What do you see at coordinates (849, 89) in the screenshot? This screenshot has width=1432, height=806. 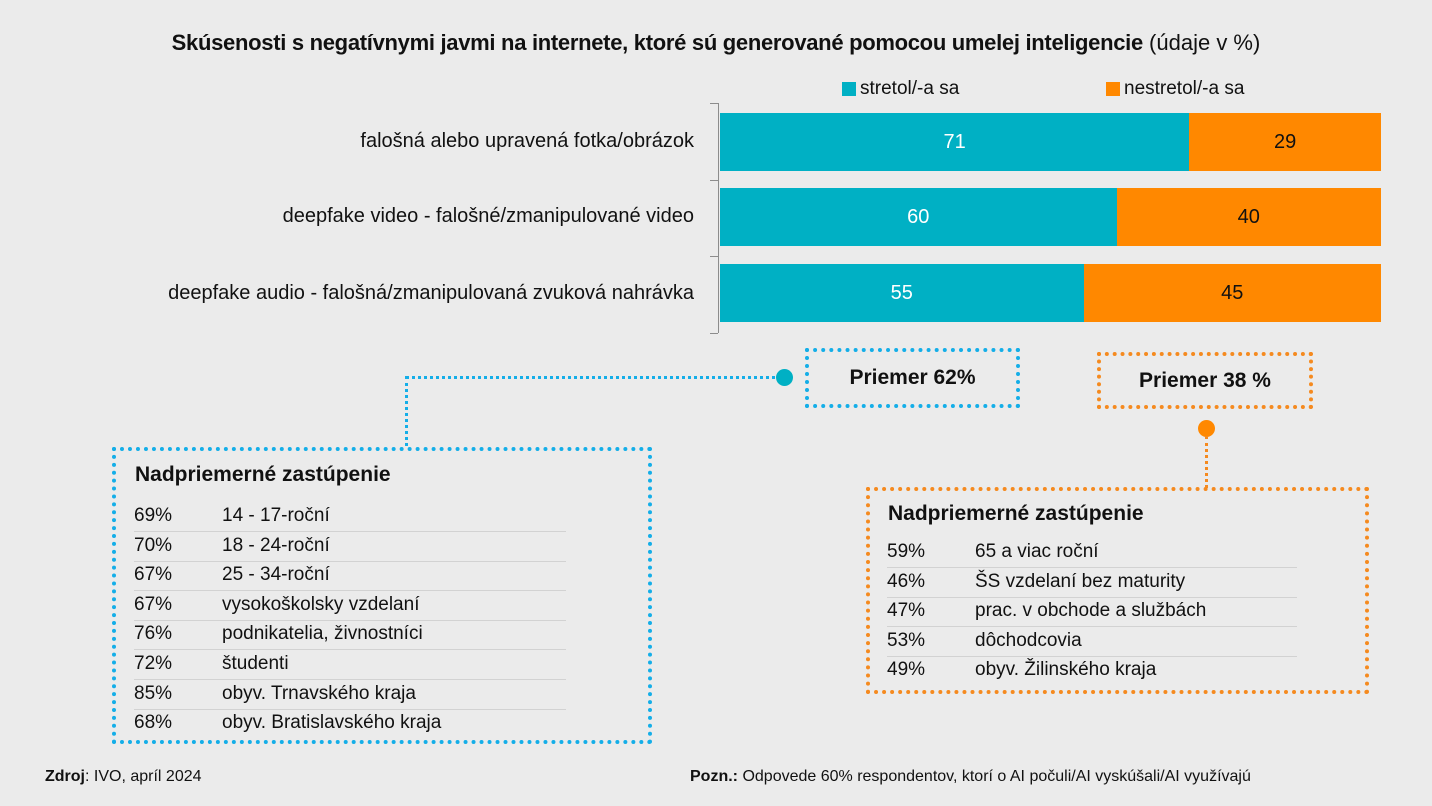 I see `legend-swatch-met` at bounding box center [849, 89].